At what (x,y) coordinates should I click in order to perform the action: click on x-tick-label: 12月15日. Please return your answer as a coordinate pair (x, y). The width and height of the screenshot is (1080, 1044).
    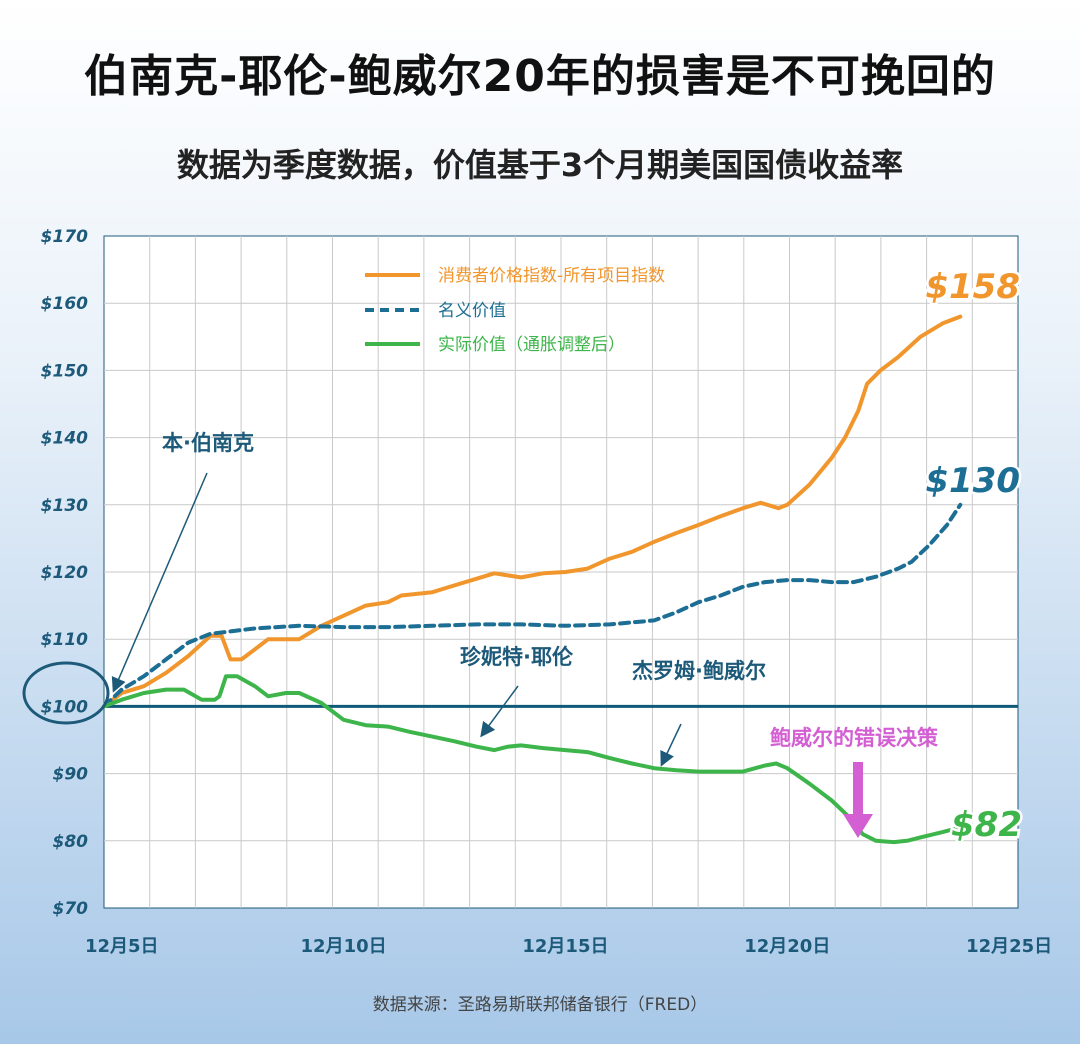
    Looking at the image, I should click on (565, 946).